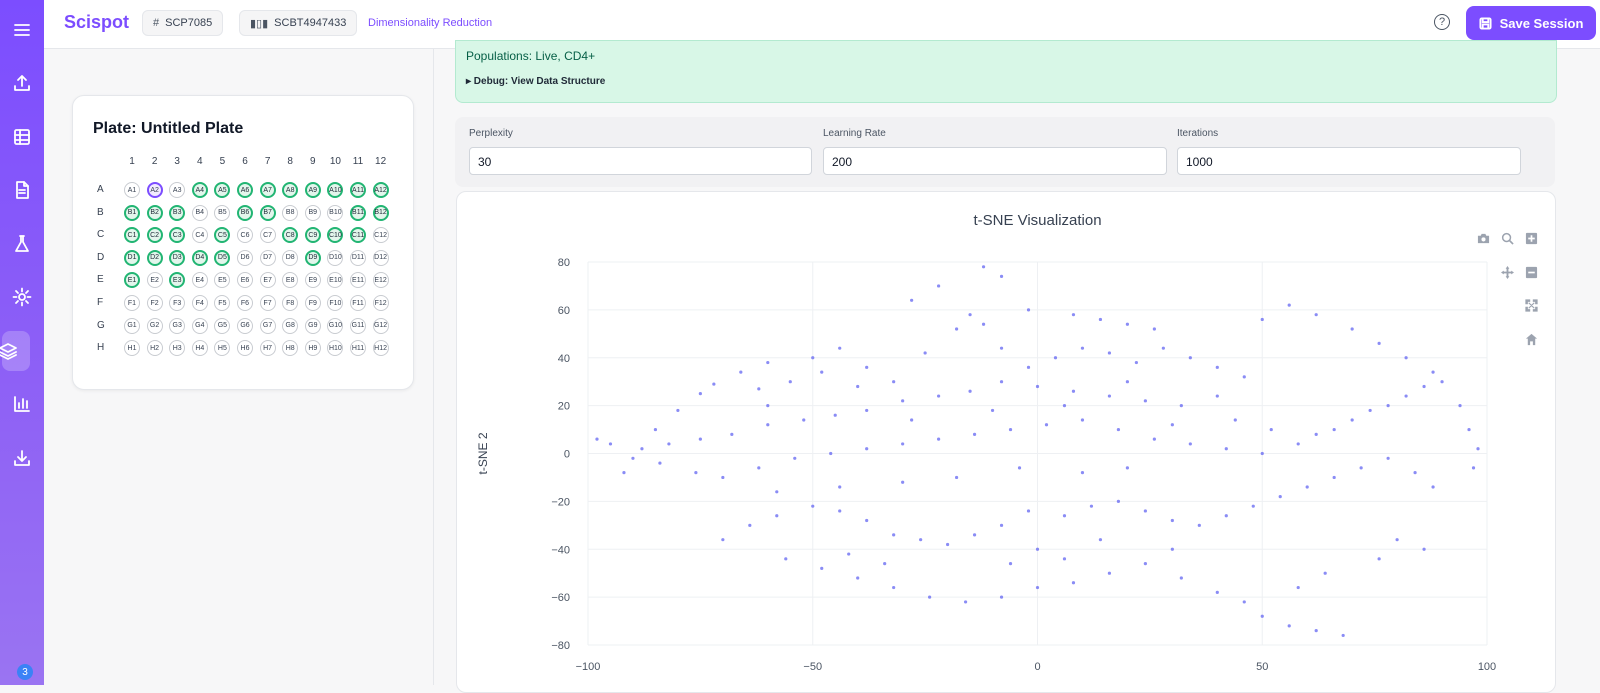 This screenshot has height=693, width=1600. I want to click on well-E1: E1, so click(132, 280).